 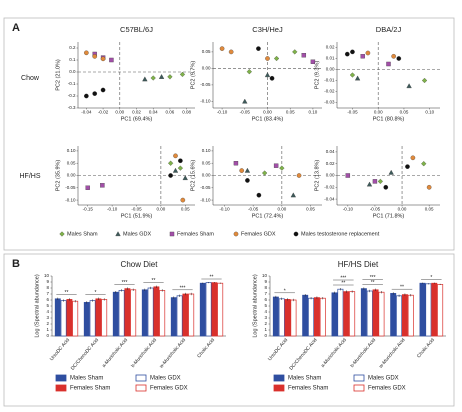 What do you see at coordinates (426, 348) in the screenshot?
I see `x-tick-label: Cholic Acid` at bounding box center [426, 348].